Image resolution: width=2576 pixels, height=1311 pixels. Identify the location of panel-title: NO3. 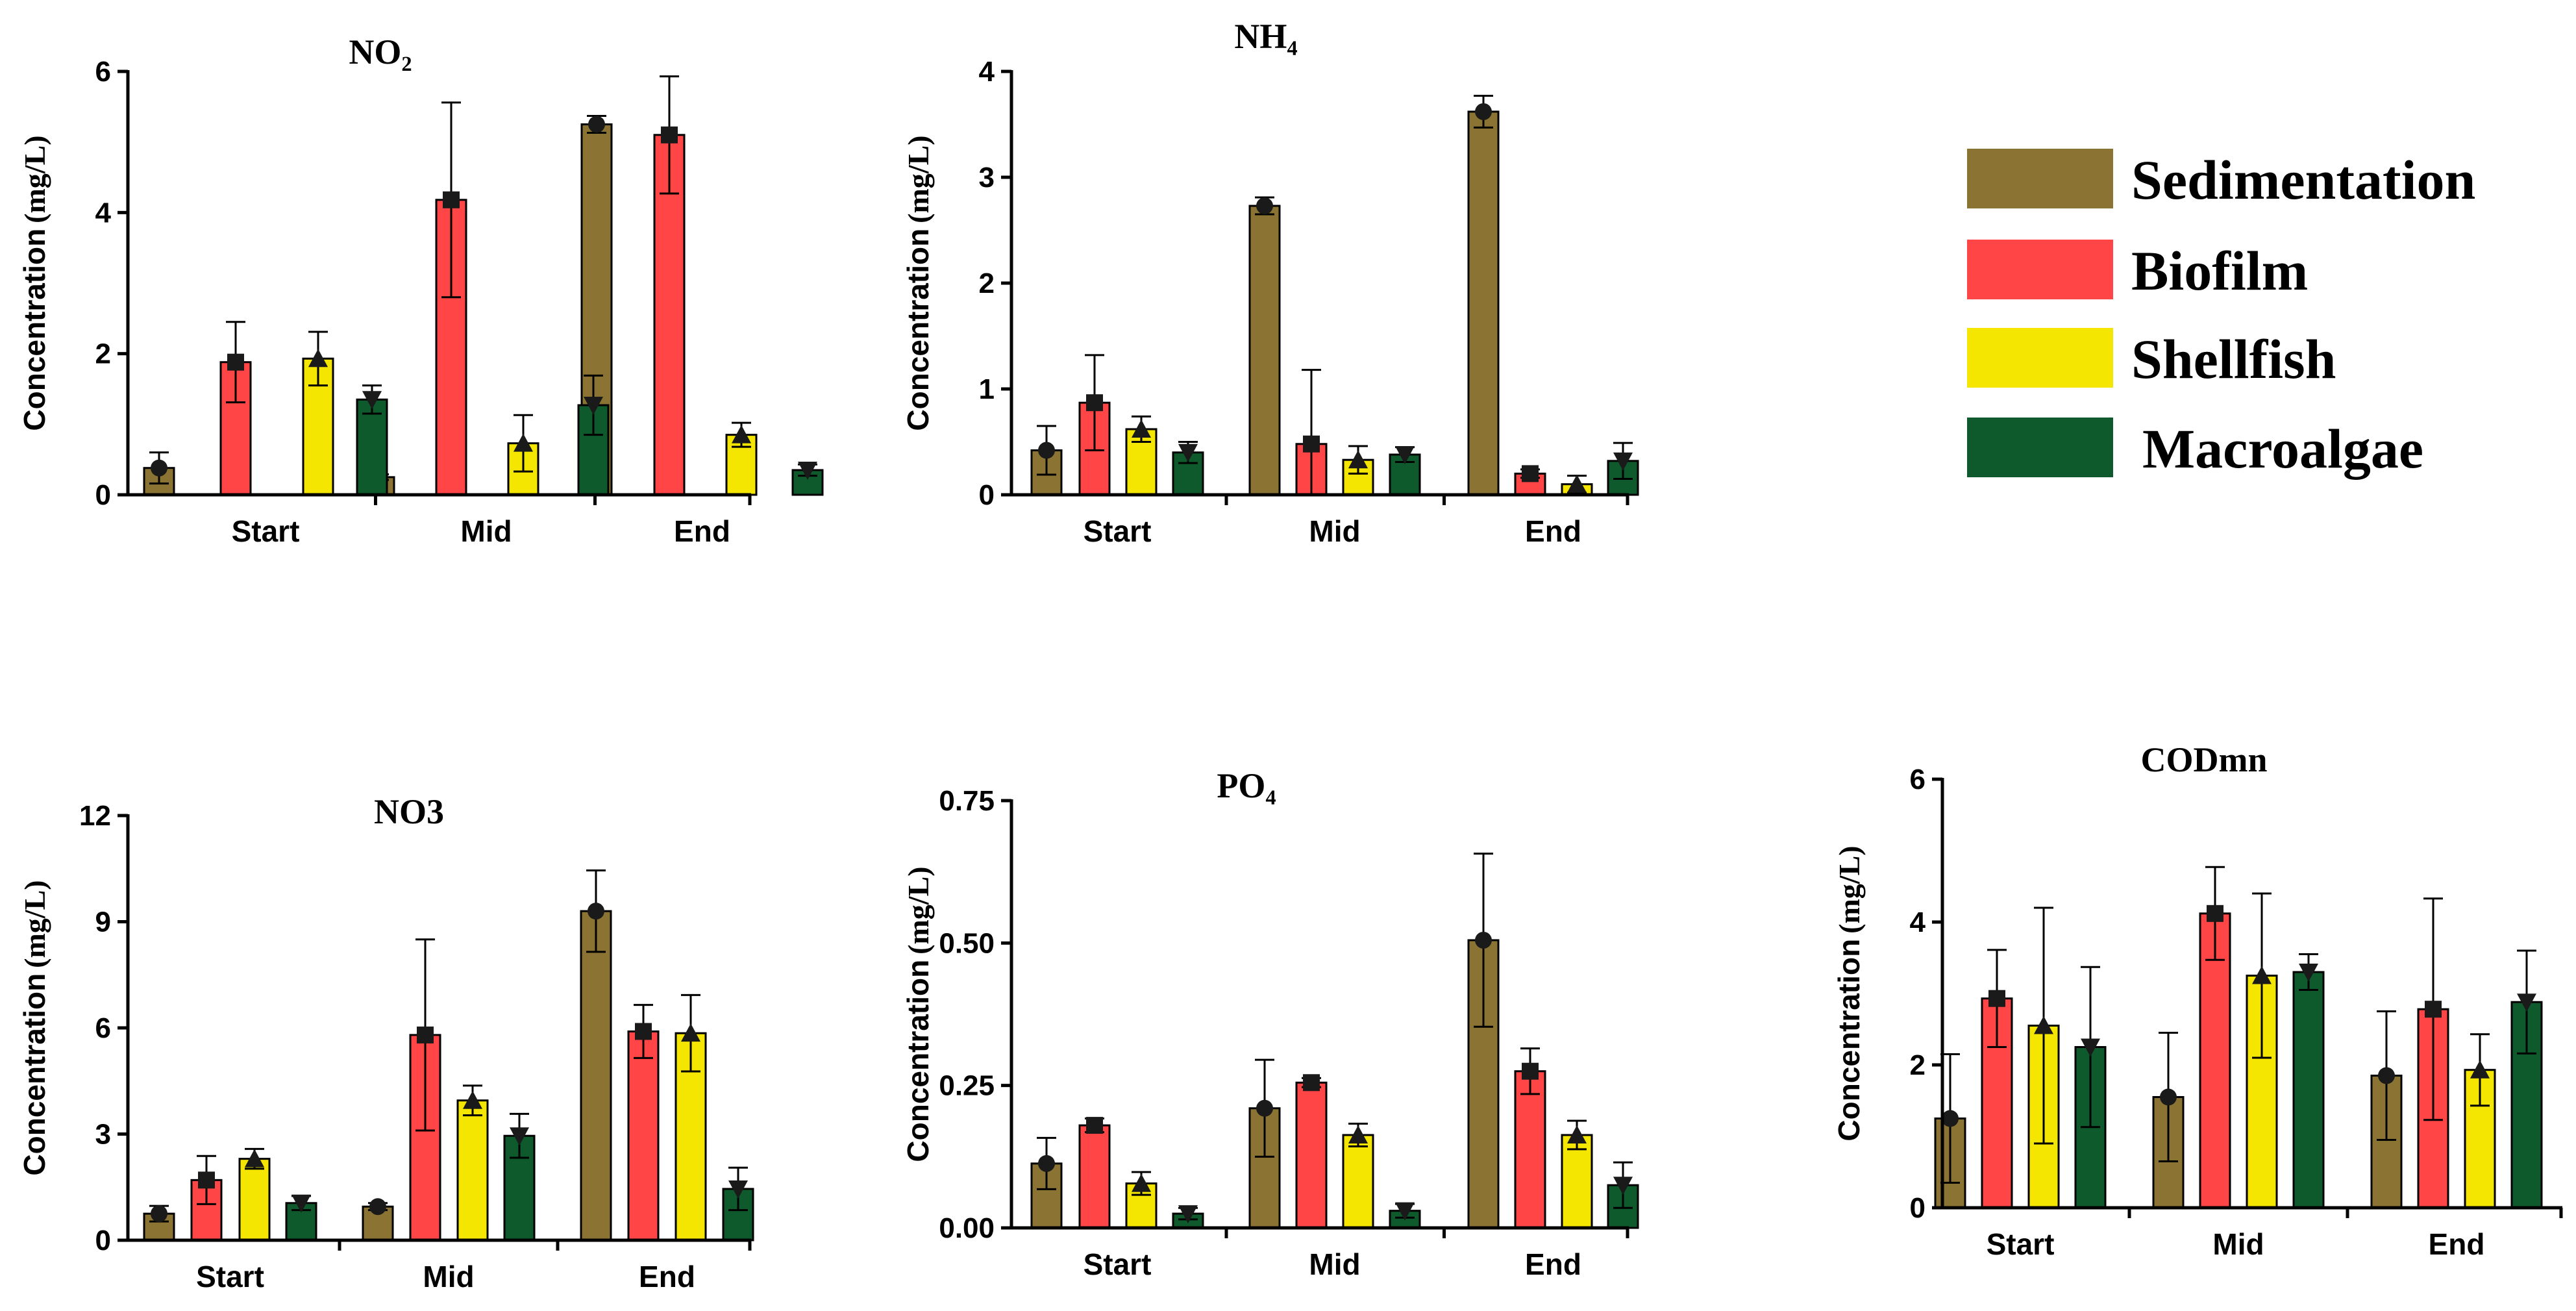
(409, 811).